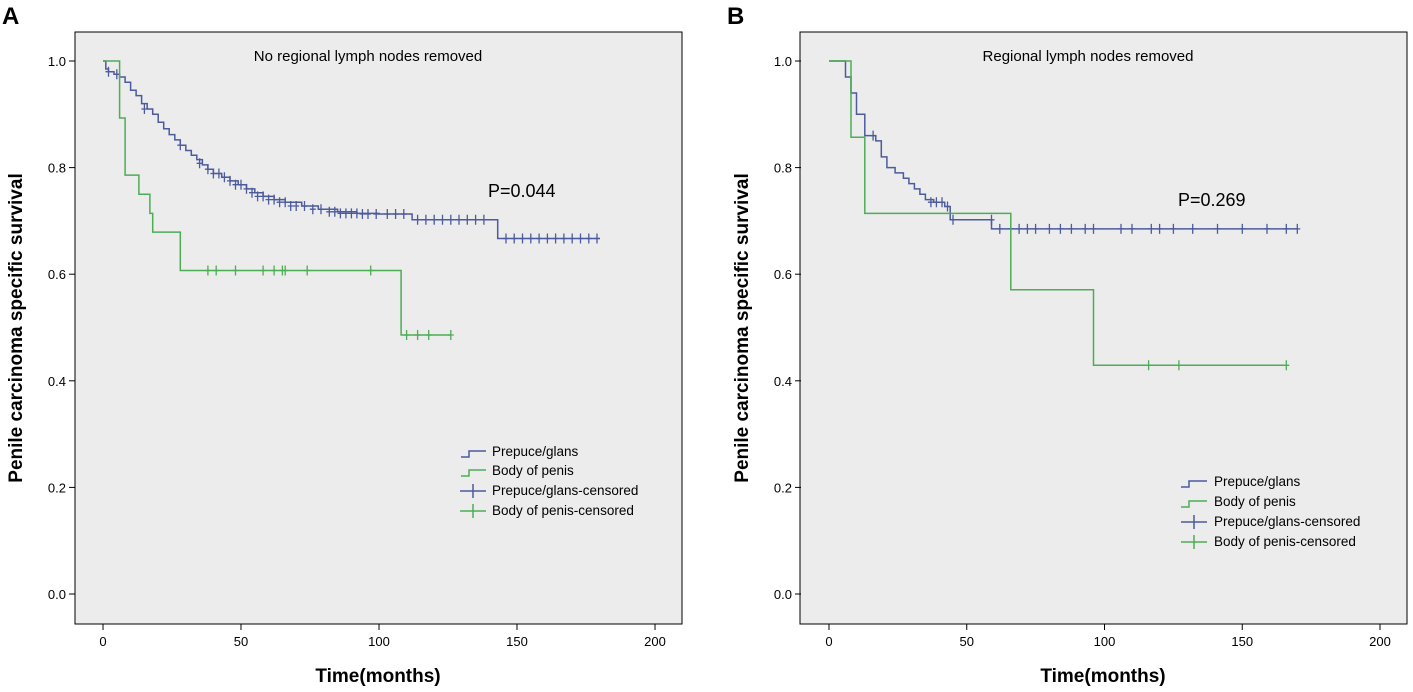 The height and width of the screenshot is (692, 1413). What do you see at coordinates (1212, 200) in the screenshot?
I see `panel-b-p-value: P=0.269` at bounding box center [1212, 200].